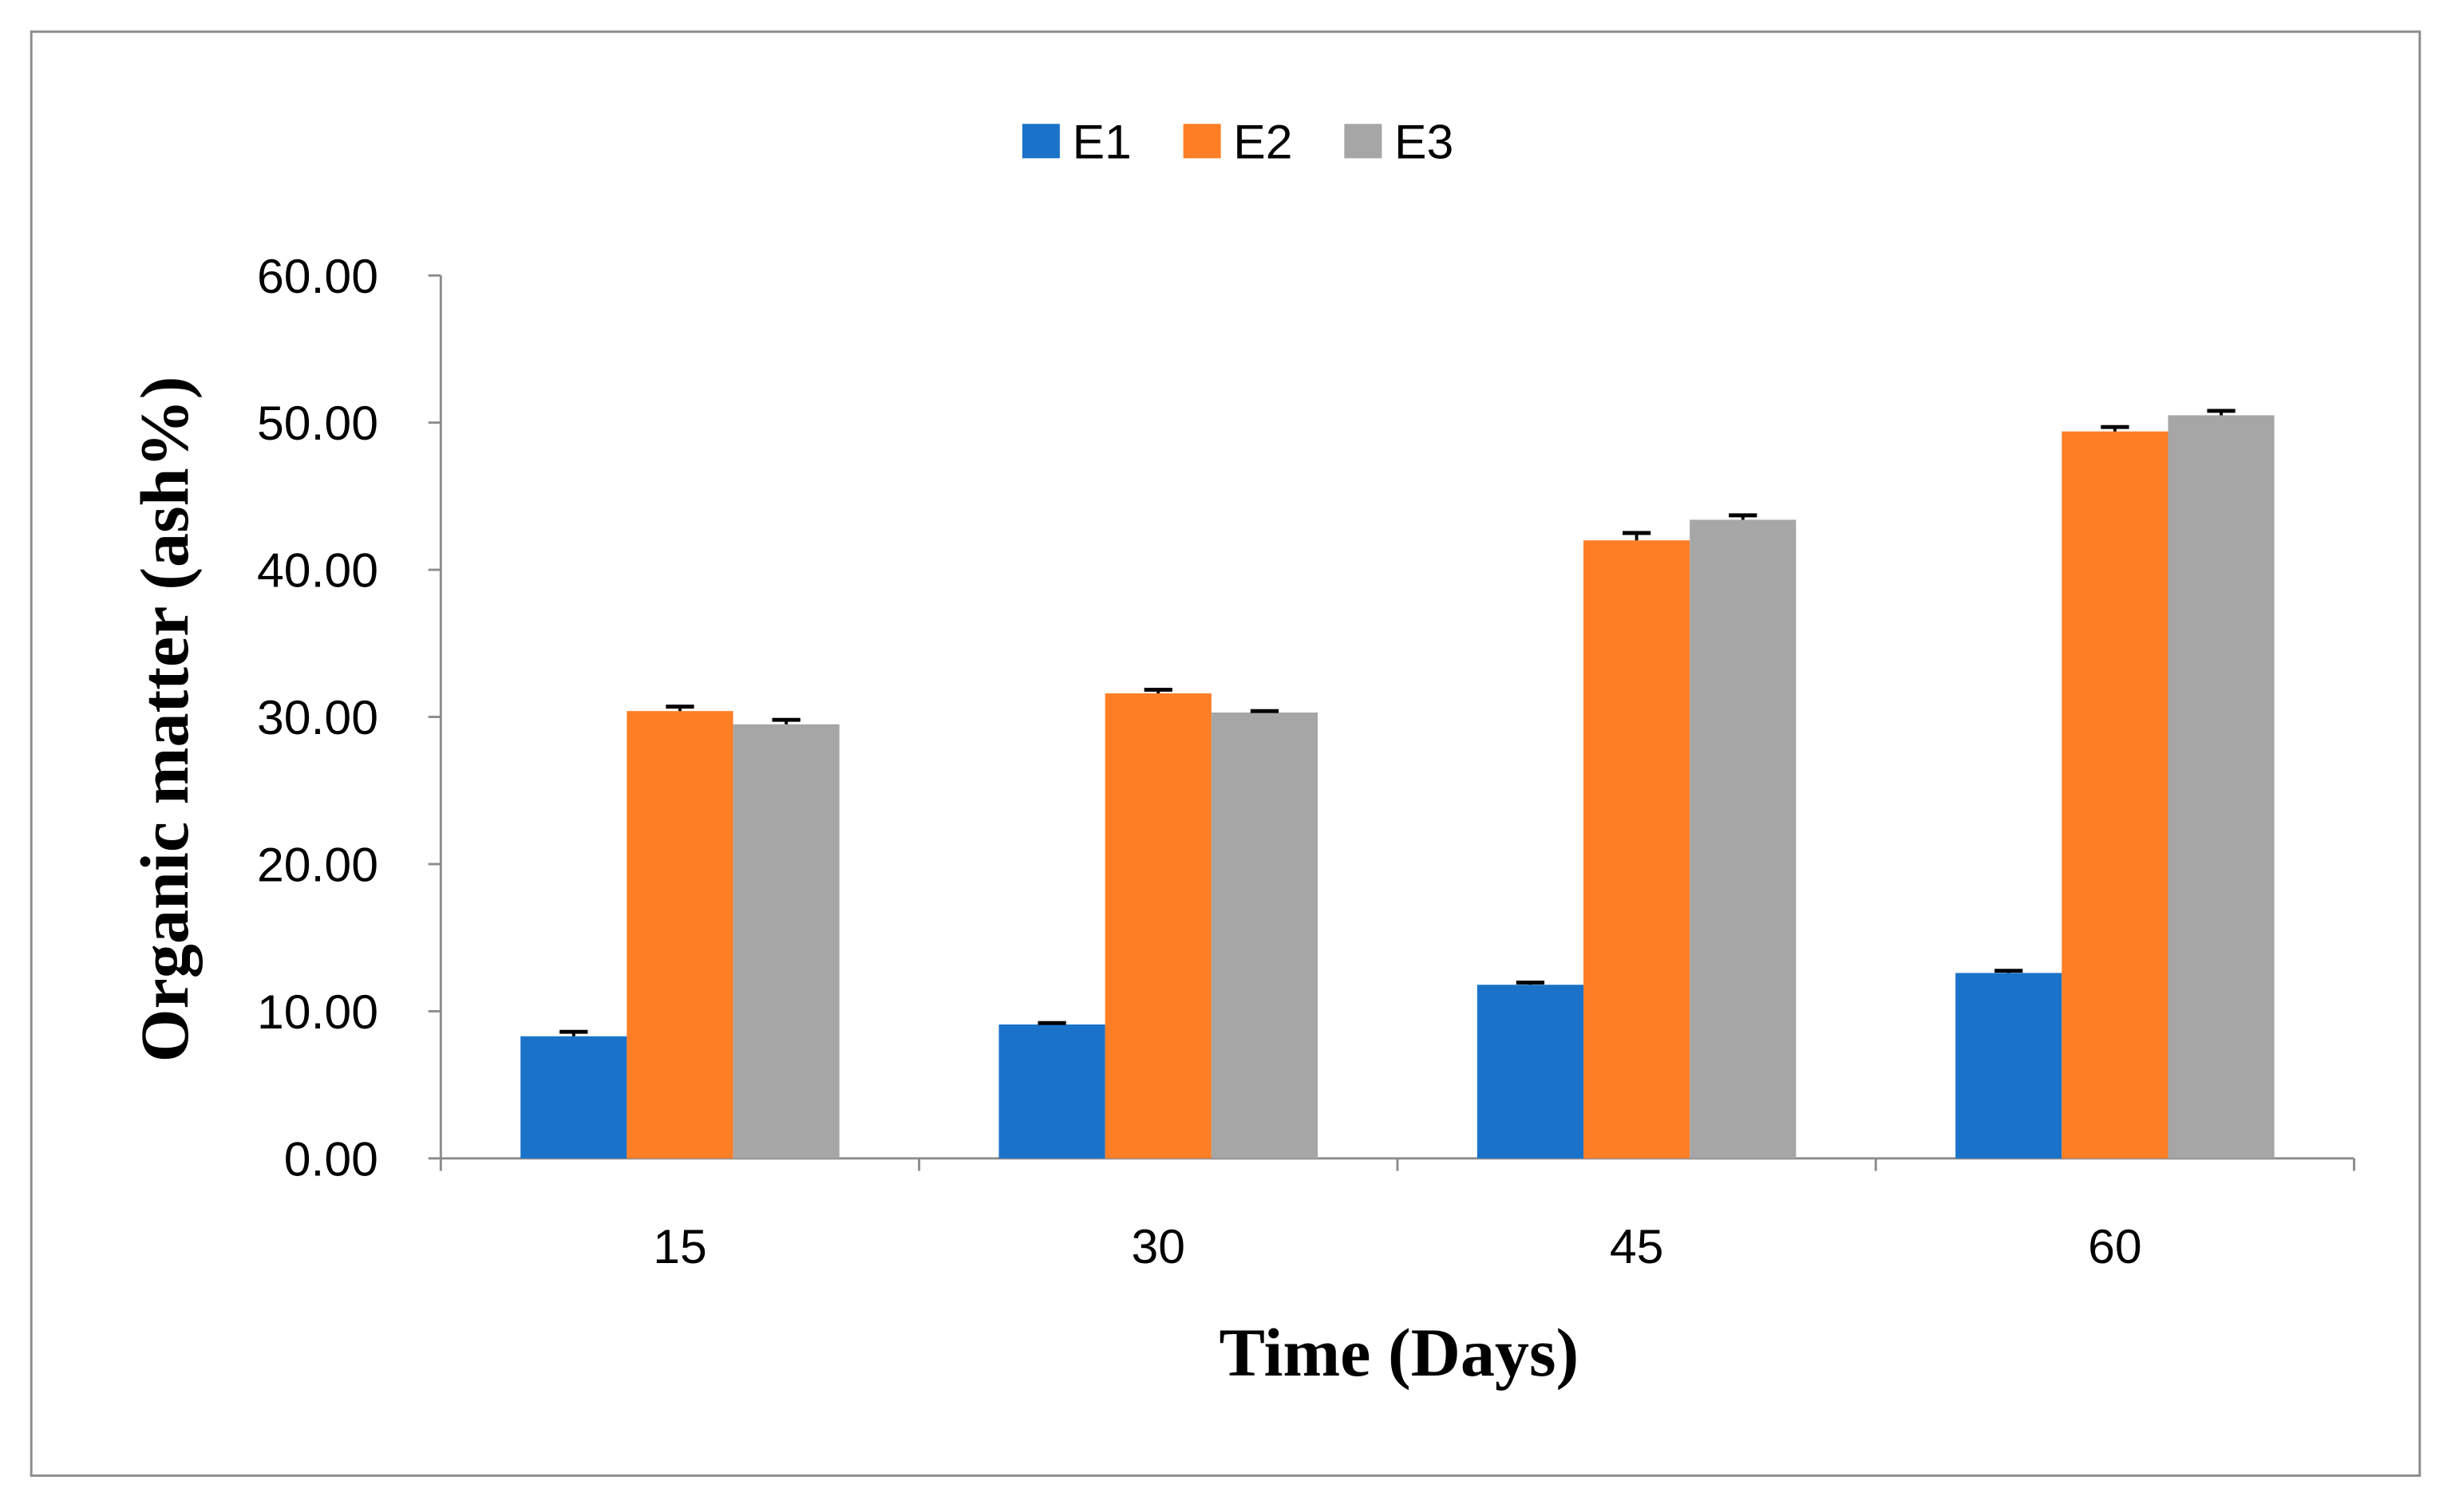 The image size is (2451, 1512). I want to click on x-tick-label: 60, so click(2115, 1246).